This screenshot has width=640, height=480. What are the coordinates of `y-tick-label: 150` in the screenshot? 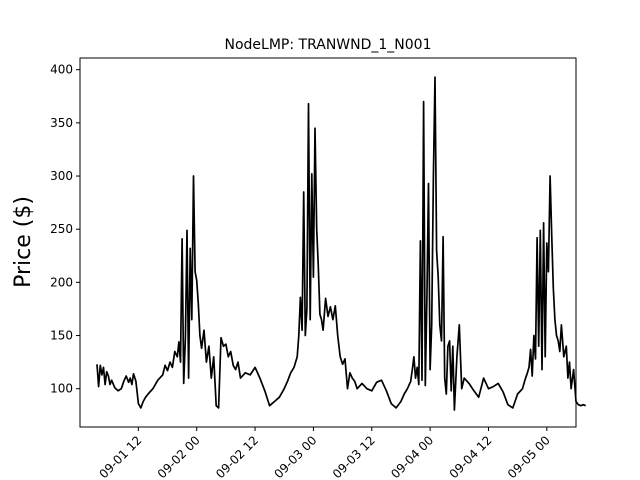 It's located at (61, 336).